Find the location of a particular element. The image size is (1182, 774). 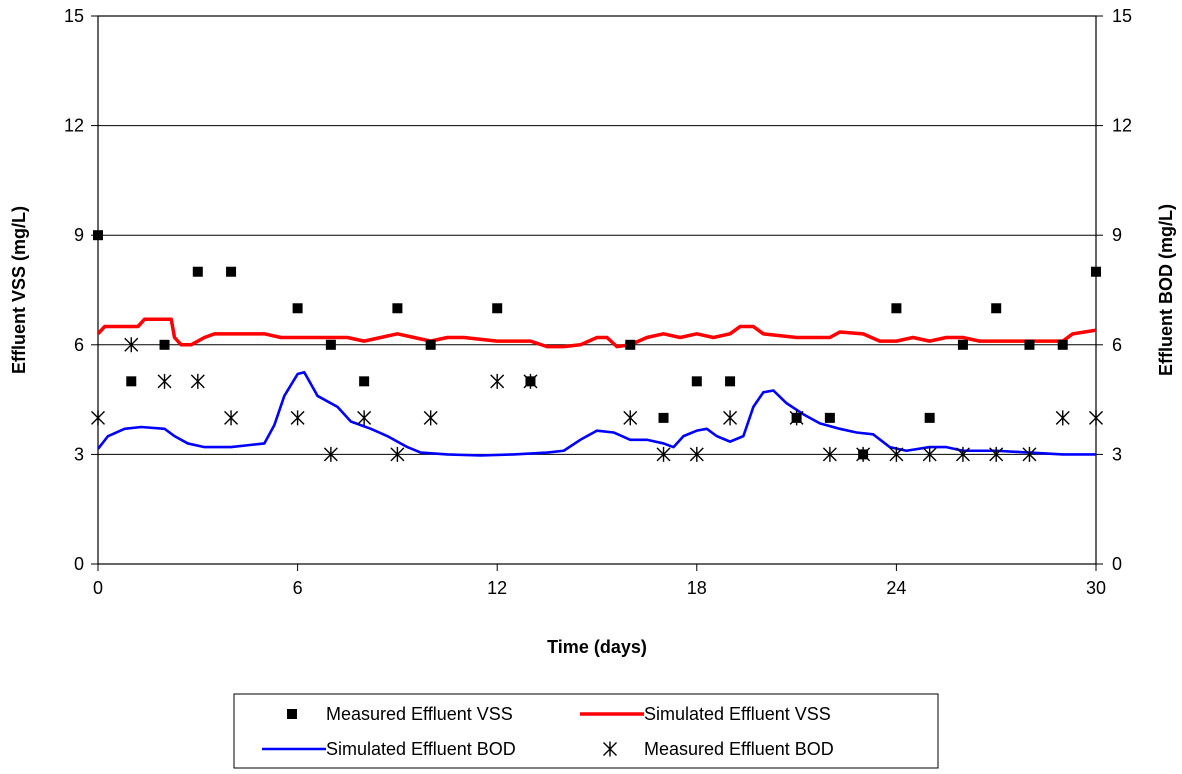

y2-tick-label: 15 is located at coordinates (1122, 16).